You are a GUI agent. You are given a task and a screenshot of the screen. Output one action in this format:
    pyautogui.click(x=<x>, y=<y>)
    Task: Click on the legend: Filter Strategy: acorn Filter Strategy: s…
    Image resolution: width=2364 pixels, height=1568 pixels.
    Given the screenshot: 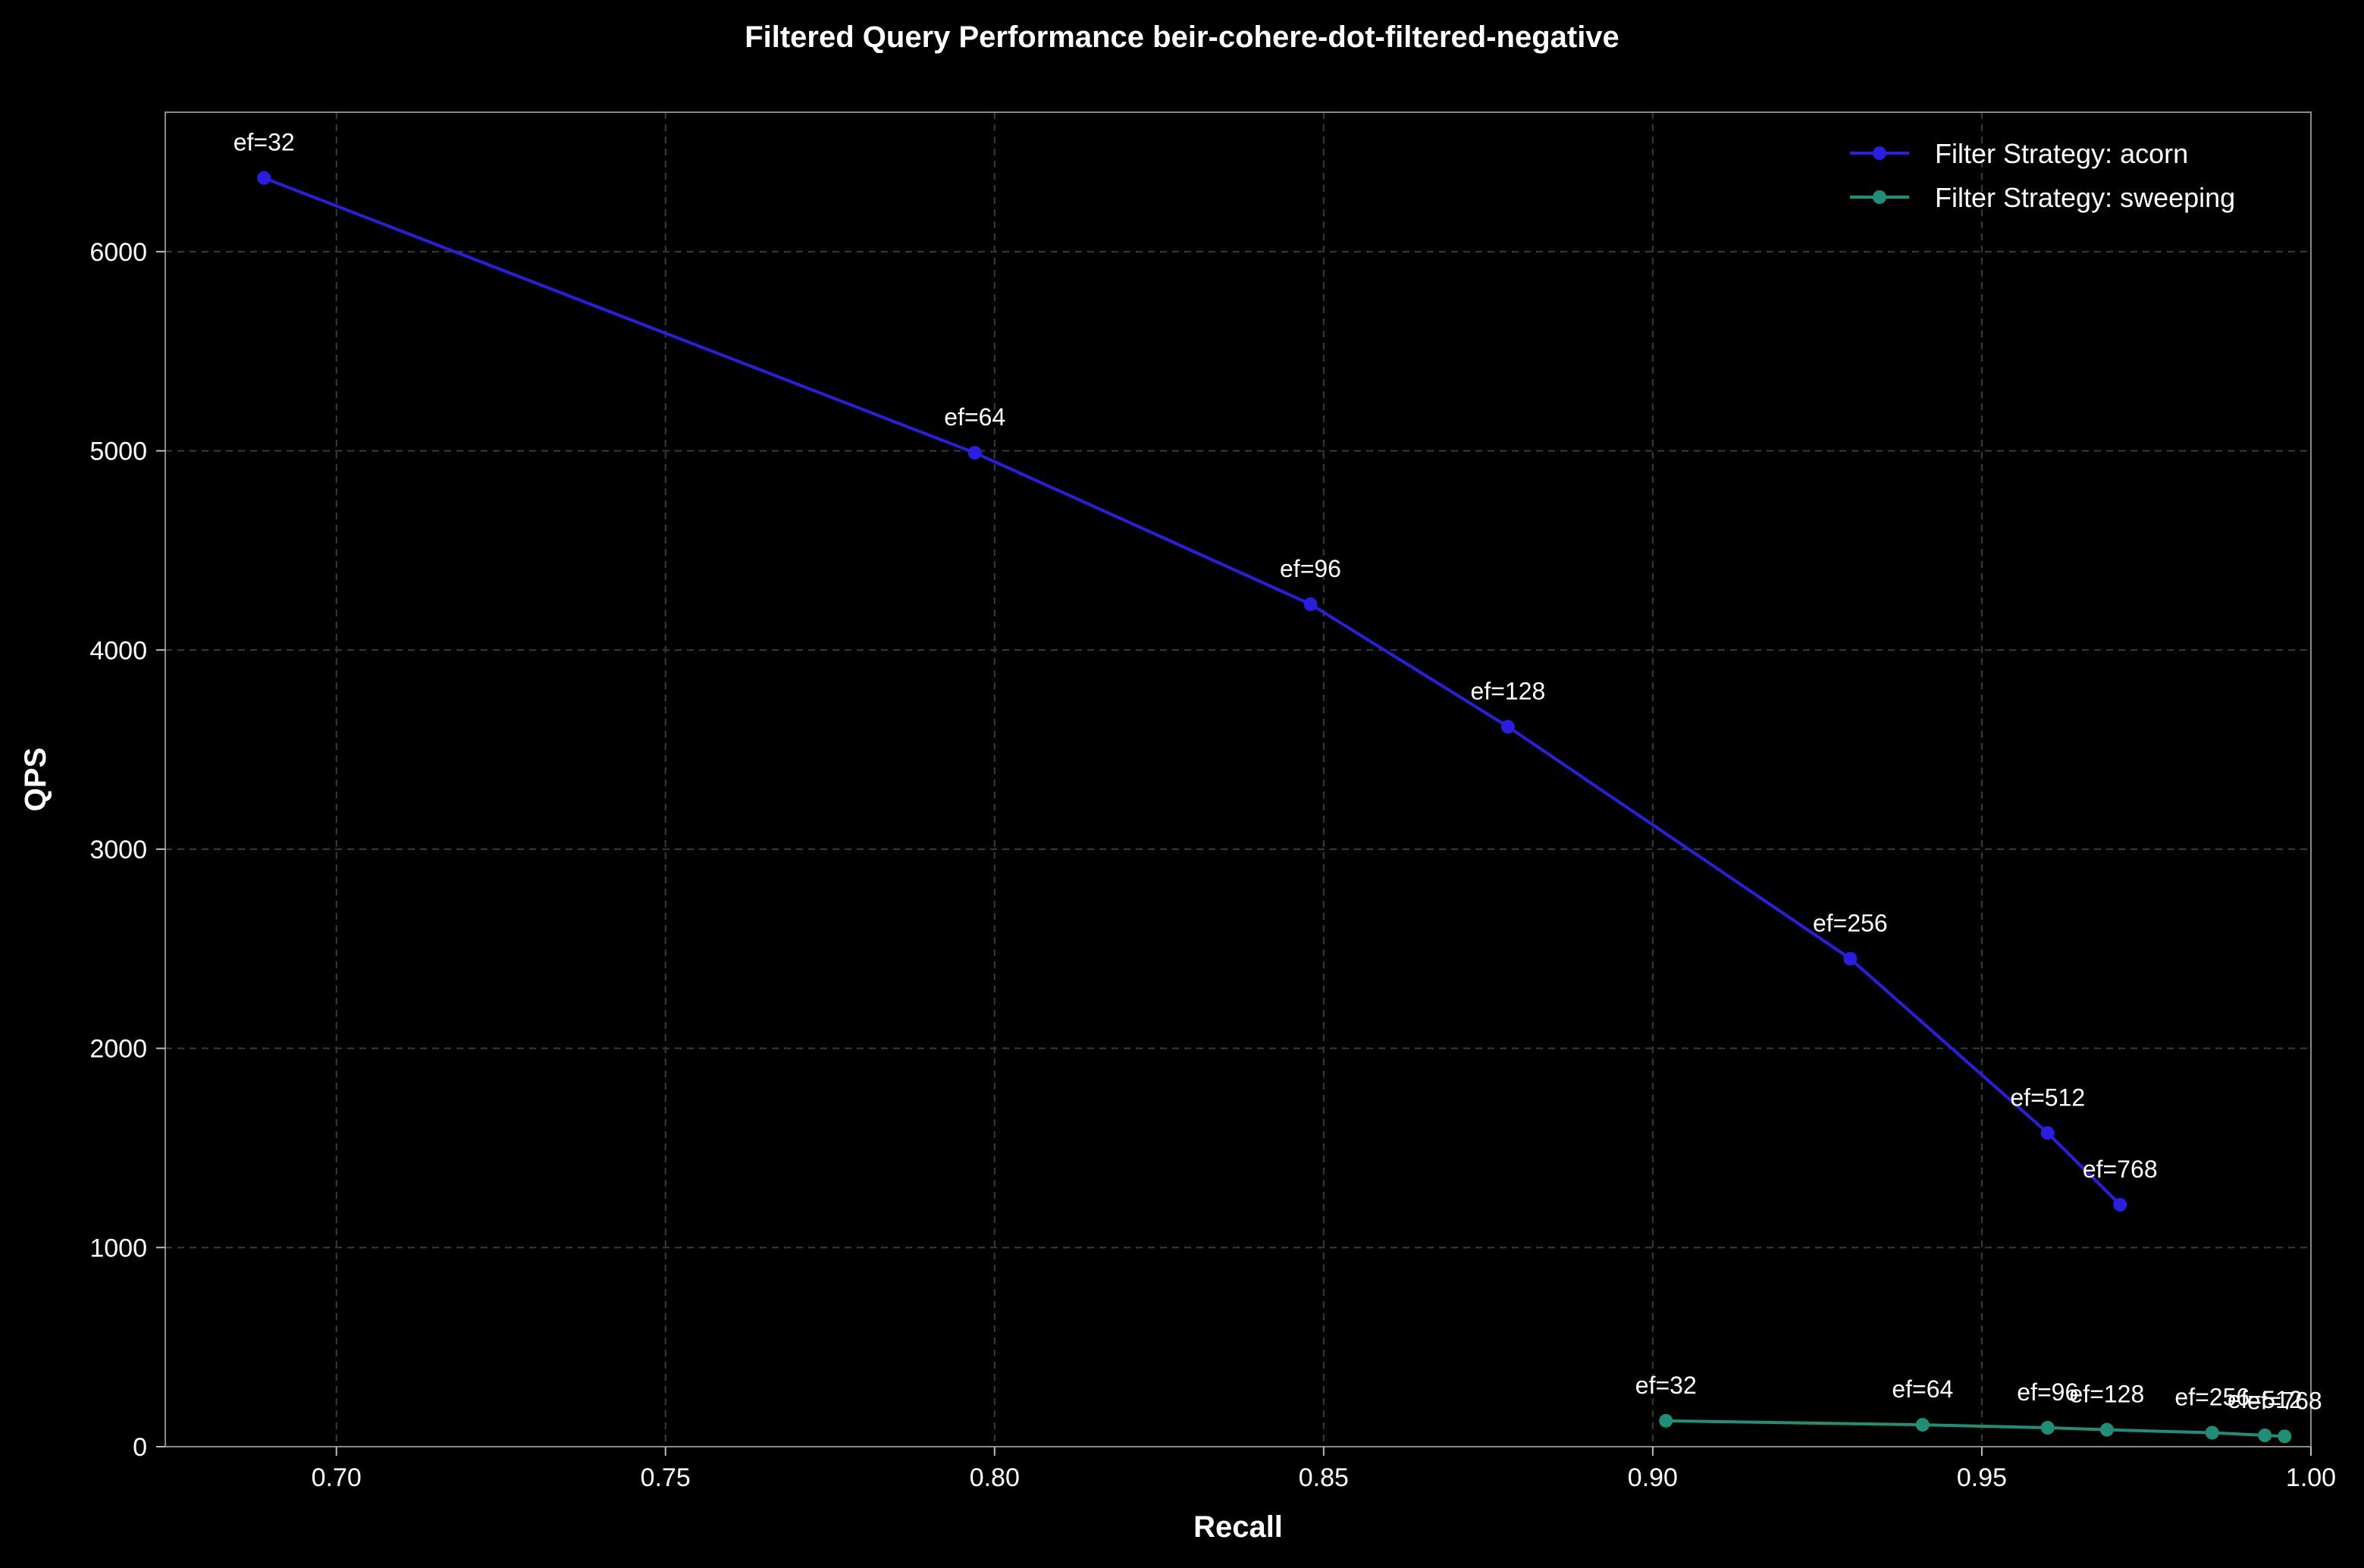 What is the action you would take?
    pyautogui.click(x=2042, y=176)
    